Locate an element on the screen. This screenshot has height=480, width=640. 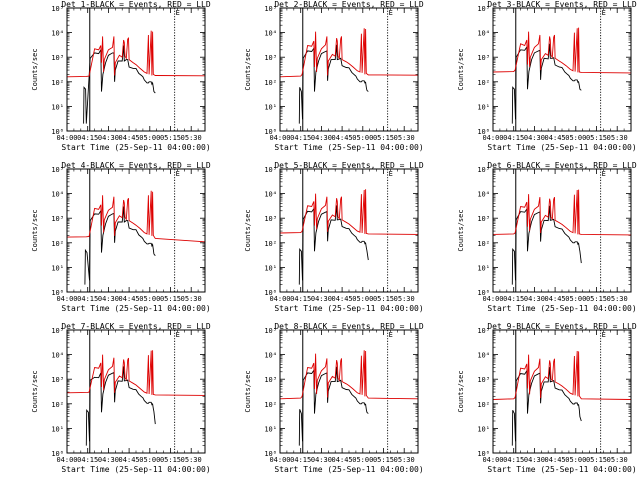
panel-title: Det 8-BLACK = Events, RED = LLD is located at coordinates (348, 326).